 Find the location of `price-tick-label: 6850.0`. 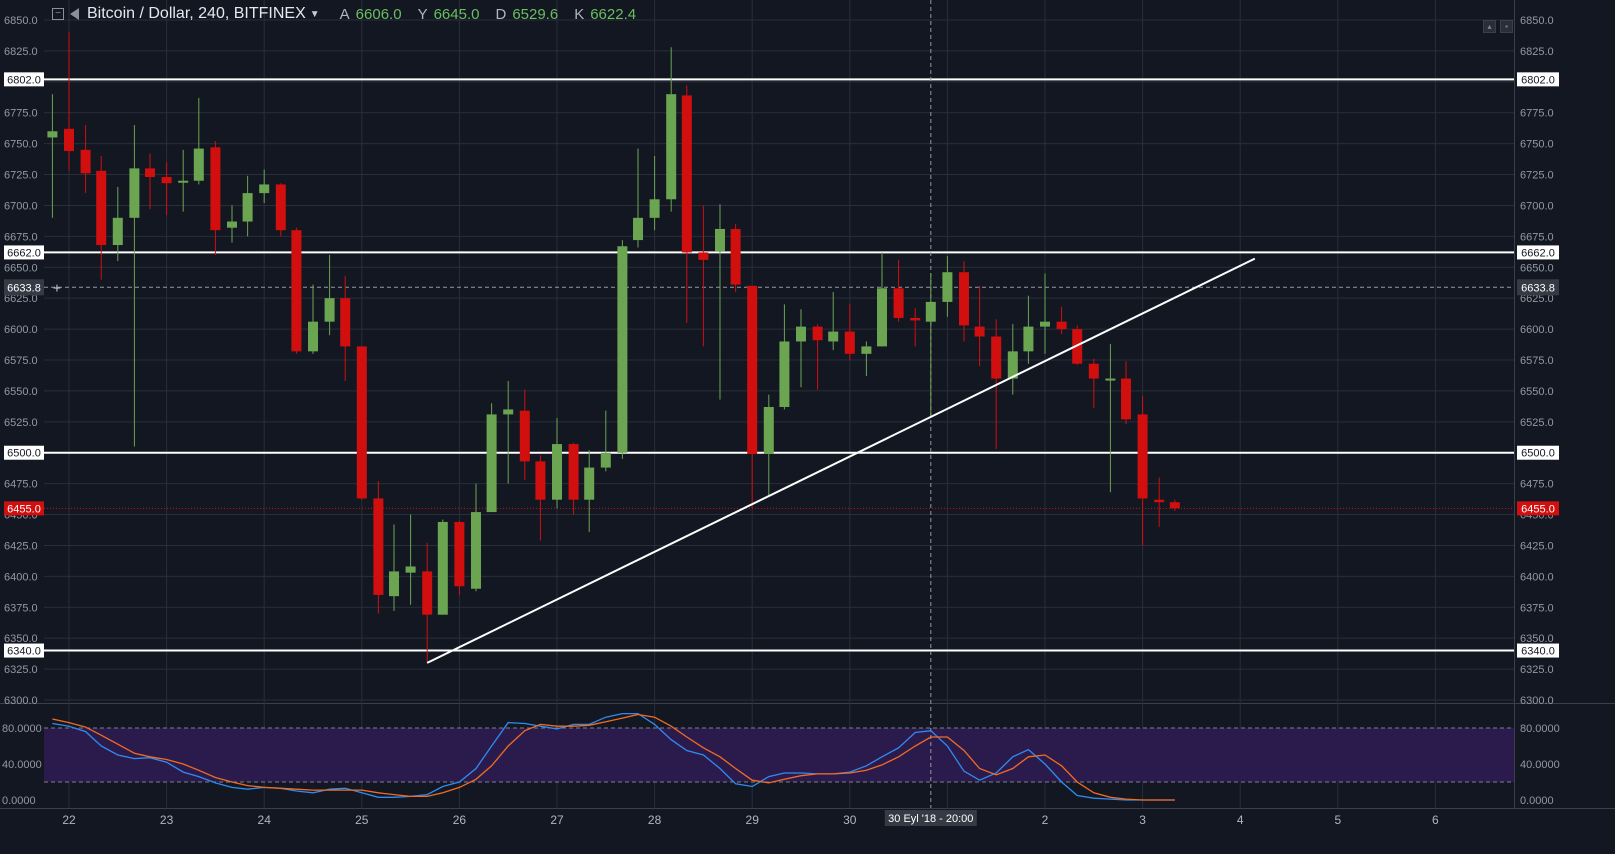

price-tick-label: 6850.0 is located at coordinates (1537, 21).